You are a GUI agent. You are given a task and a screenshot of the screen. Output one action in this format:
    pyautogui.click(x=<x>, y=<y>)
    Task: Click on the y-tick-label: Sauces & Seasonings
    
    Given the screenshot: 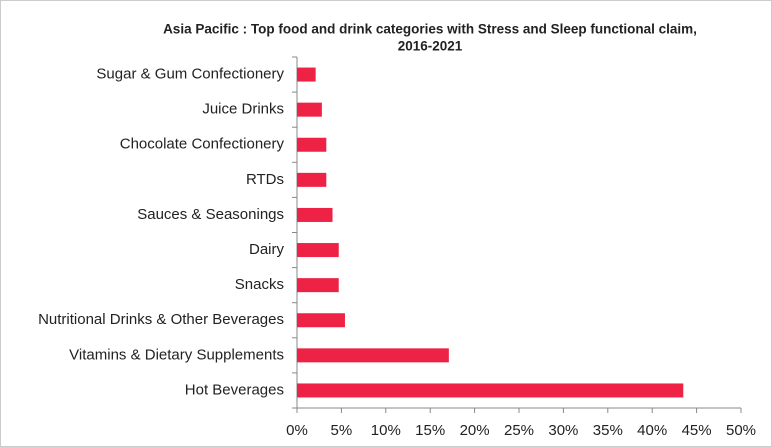 What is the action you would take?
    pyautogui.click(x=210, y=214)
    